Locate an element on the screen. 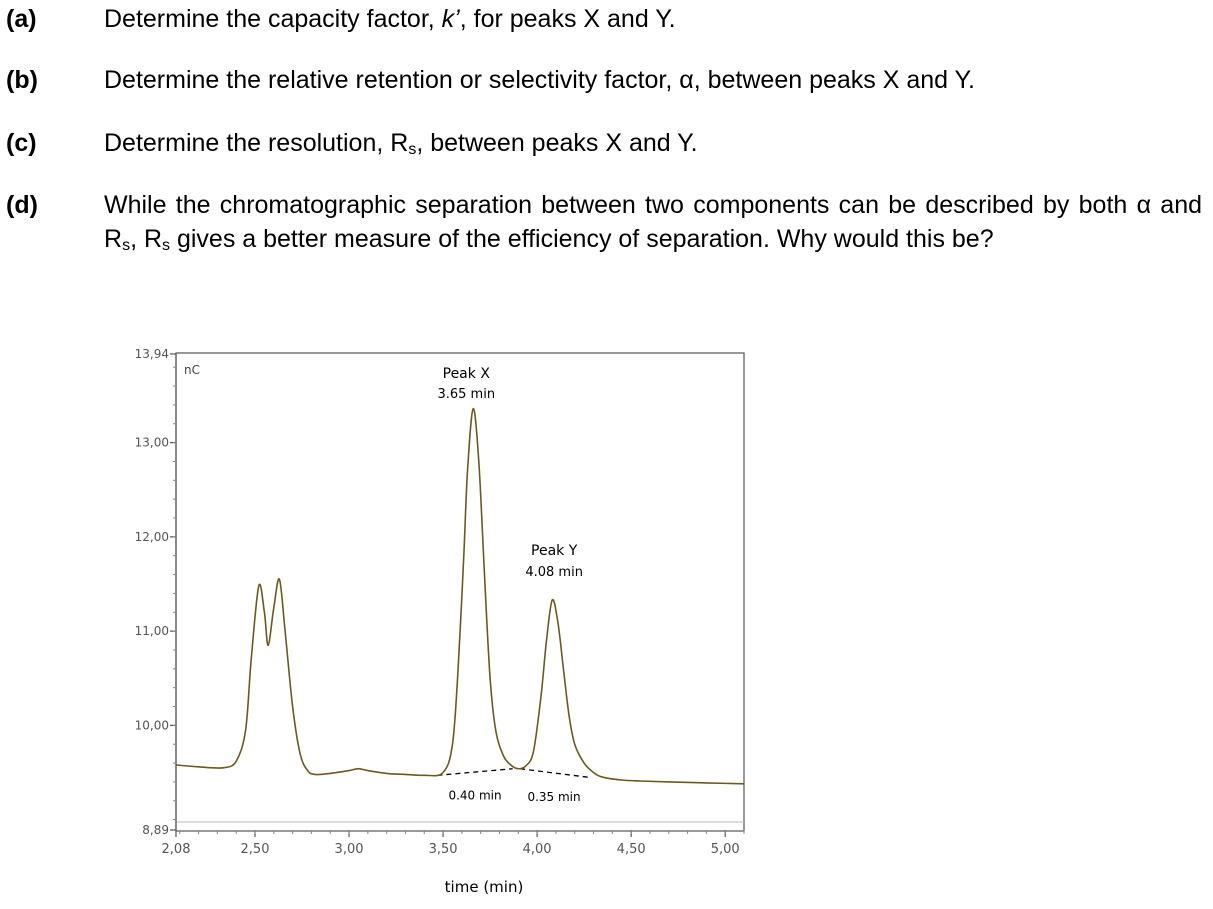  y-axis: 8,89 10,00 11,00 12,00 13,00 13,94 is located at coordinates (156, 592).